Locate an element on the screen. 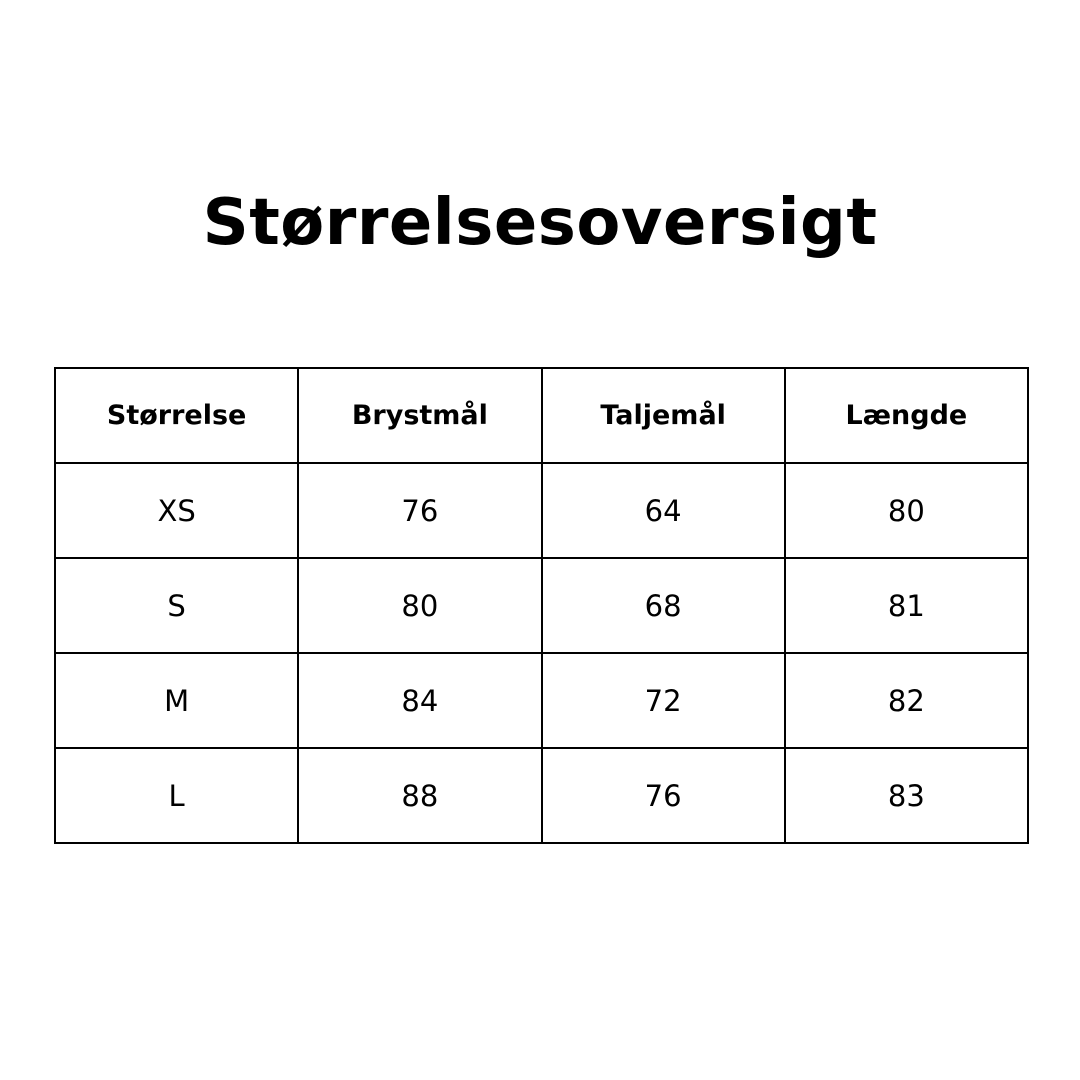 The height and width of the screenshot is (1080, 1080). cell-chest: 84 is located at coordinates (420, 700).